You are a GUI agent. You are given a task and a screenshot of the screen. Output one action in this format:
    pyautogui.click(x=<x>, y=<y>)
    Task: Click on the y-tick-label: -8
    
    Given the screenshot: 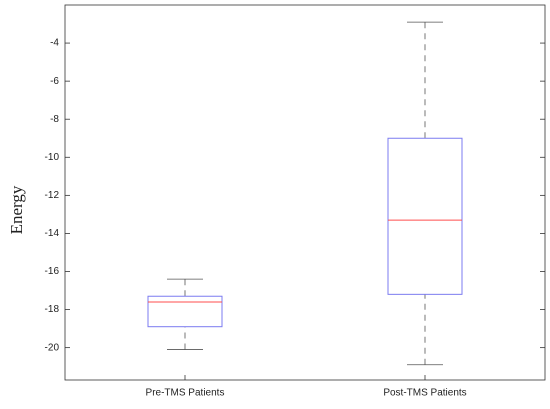 What is the action you would take?
    pyautogui.click(x=54, y=119)
    